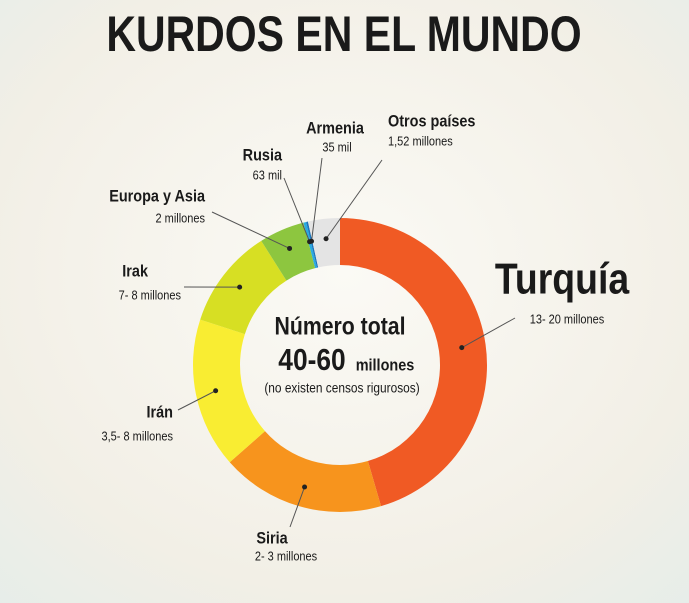 This screenshot has height=603, width=689. What do you see at coordinates (385, 365) in the screenshot?
I see `center-unit: millones` at bounding box center [385, 365].